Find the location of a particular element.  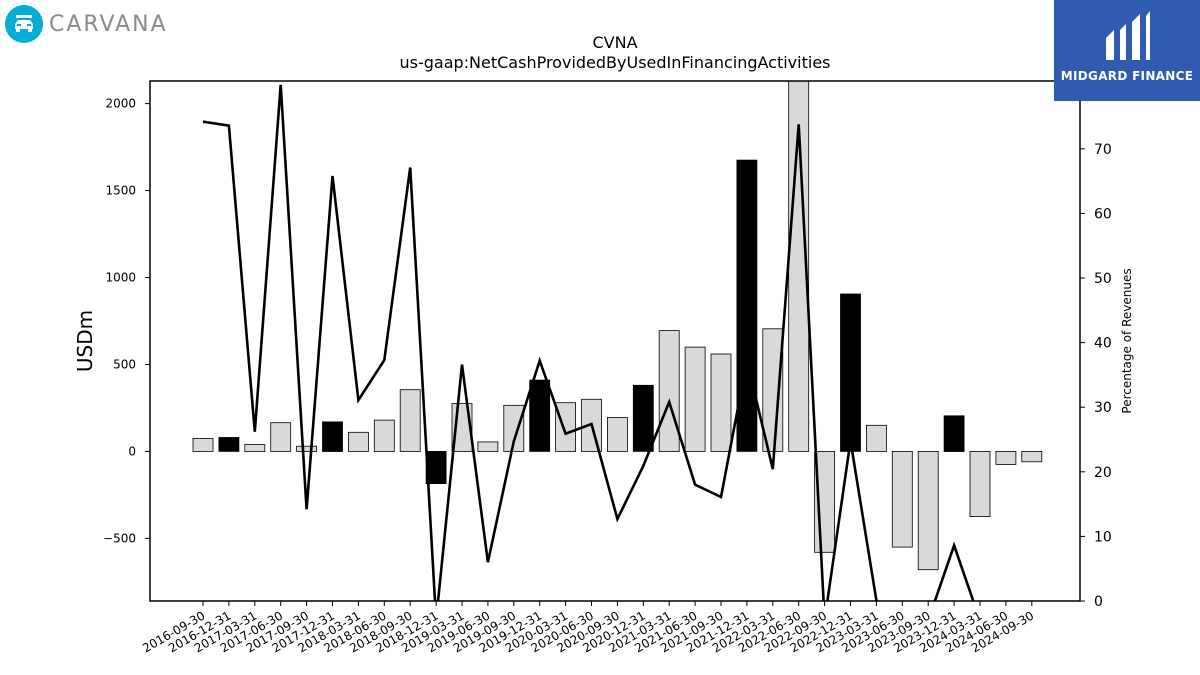

company-logo: CARVANA is located at coordinates (86, 24).